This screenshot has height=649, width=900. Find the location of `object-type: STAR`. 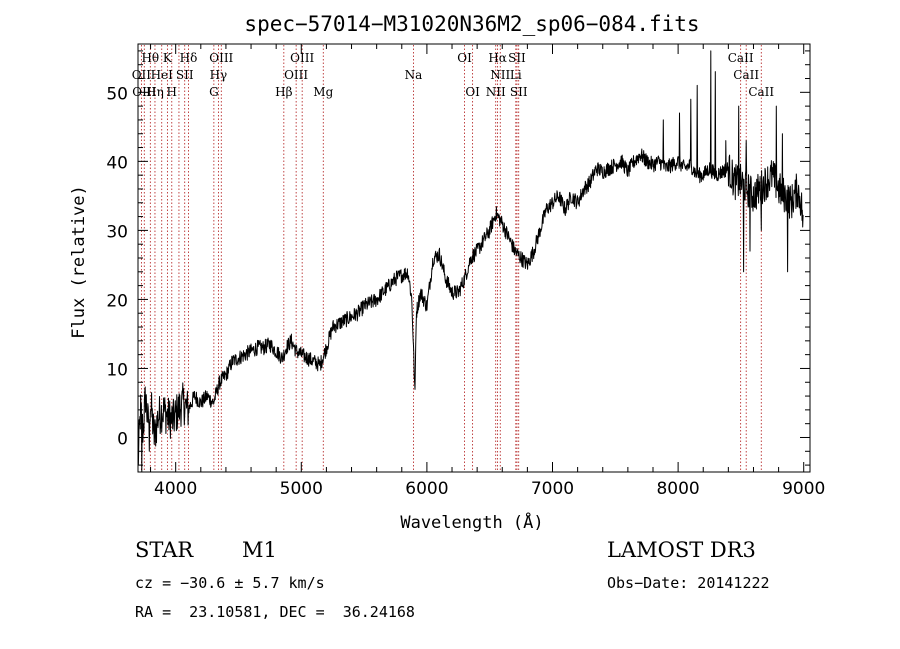

object-type: STAR is located at coordinates (164, 550).